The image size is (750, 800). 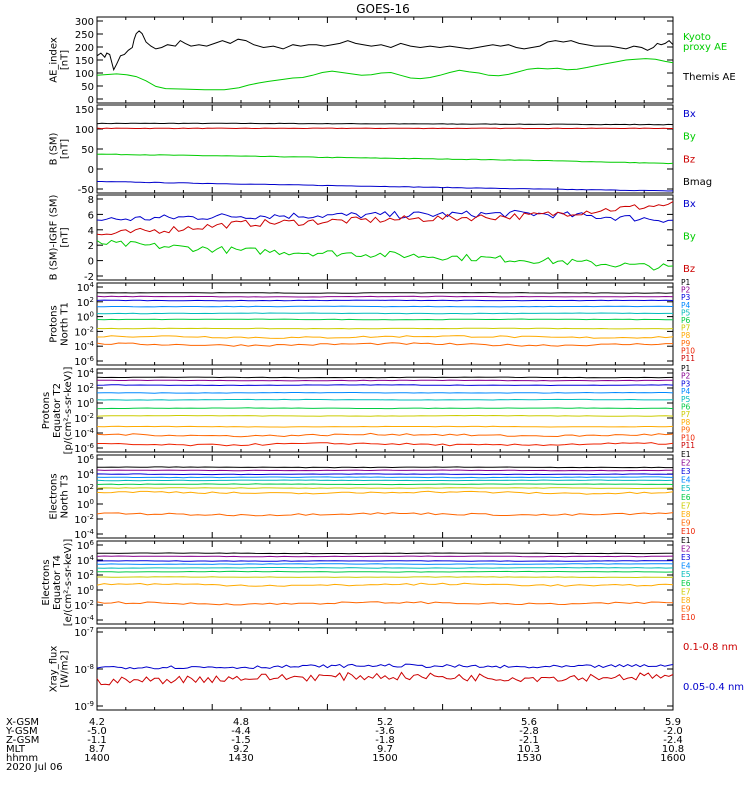 What do you see at coordinates (686, 335) in the screenshot?
I see `channel-label: P8` at bounding box center [686, 335].